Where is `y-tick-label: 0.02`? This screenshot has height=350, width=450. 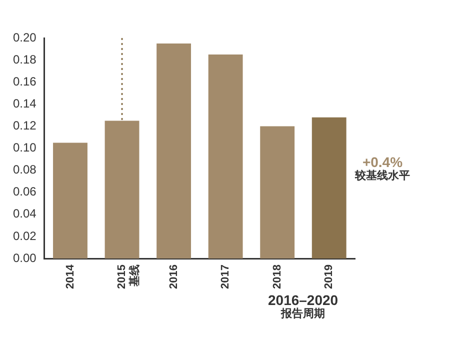
y-tick-label: 0.02 is located at coordinates (24, 235).